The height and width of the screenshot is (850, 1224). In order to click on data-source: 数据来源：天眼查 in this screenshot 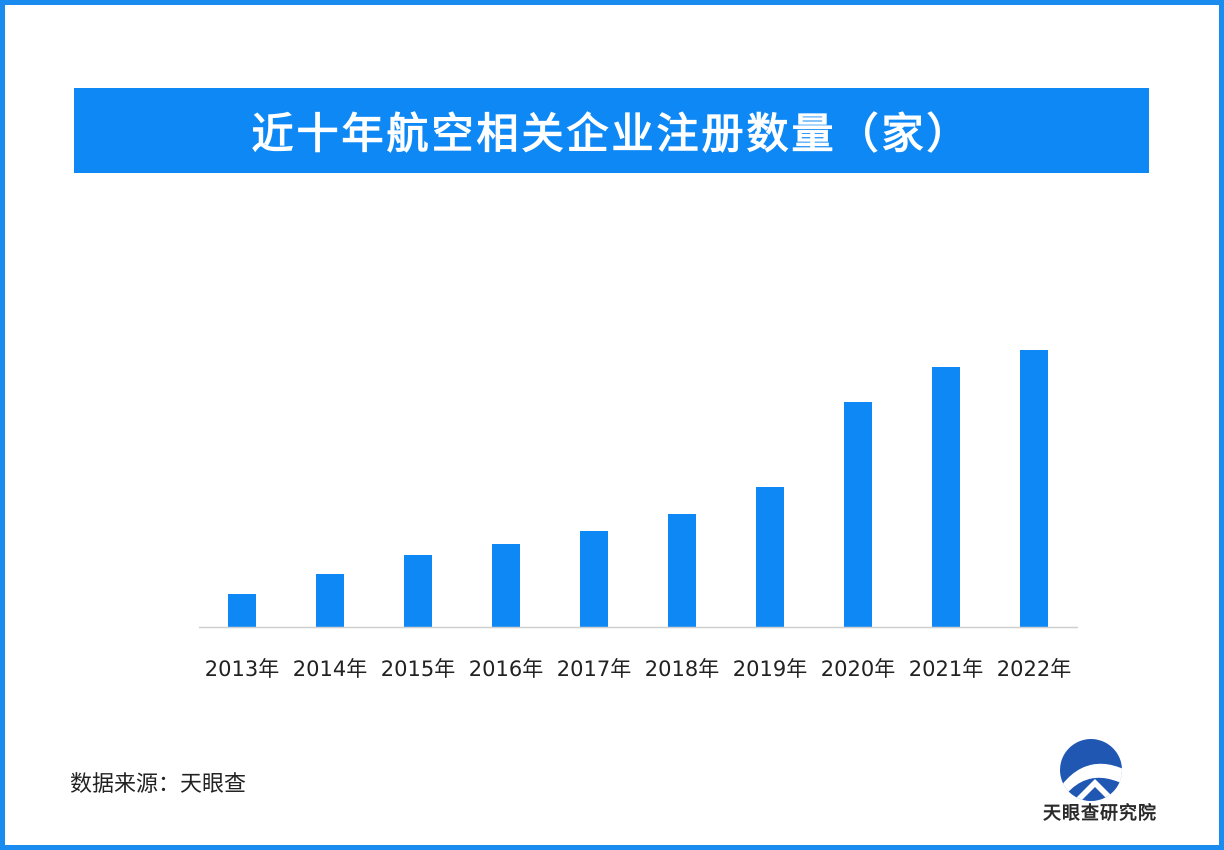, I will do `click(158, 784)`.